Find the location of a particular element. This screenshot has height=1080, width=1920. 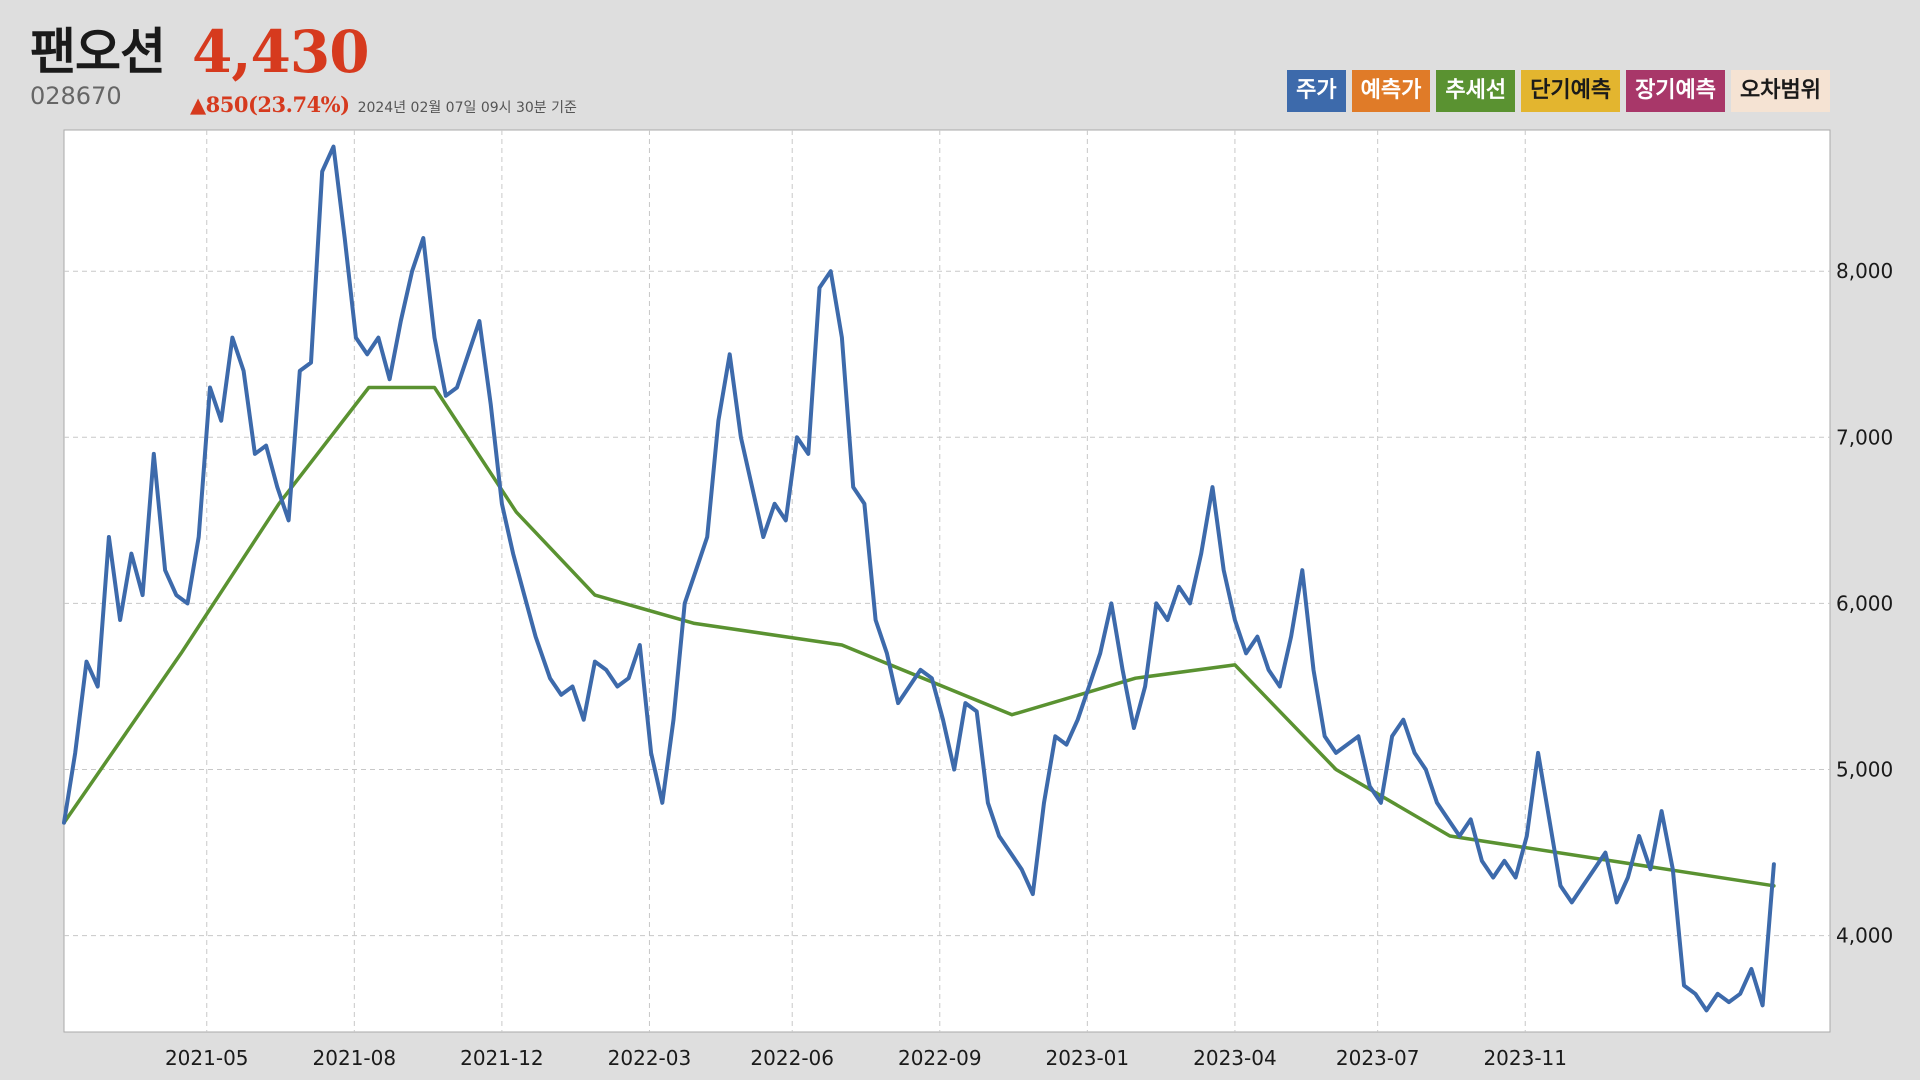

y-tick-label: 6,000 is located at coordinates (1864, 603).